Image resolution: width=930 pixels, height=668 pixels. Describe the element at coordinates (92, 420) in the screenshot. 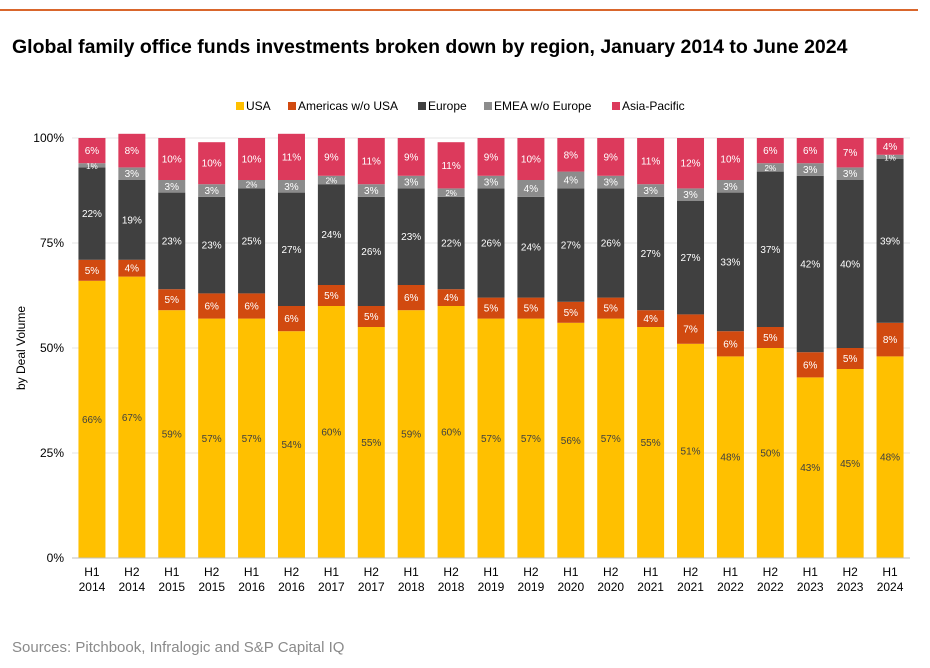

I see `data-label: 66%` at that location.